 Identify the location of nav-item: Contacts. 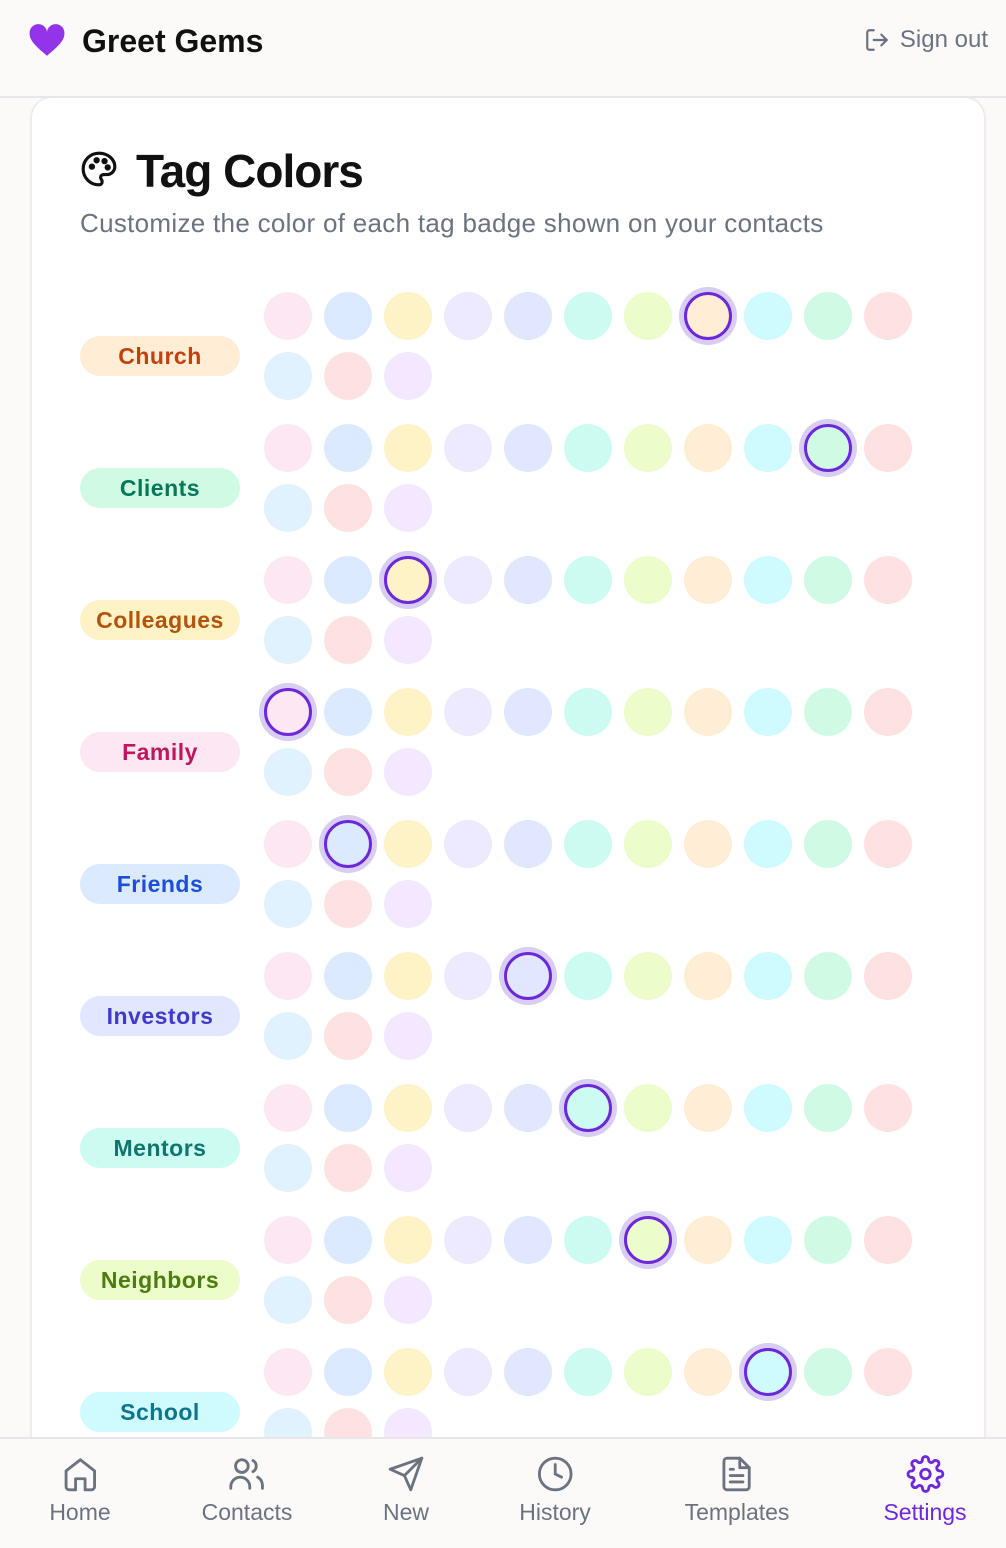
(247, 1490).